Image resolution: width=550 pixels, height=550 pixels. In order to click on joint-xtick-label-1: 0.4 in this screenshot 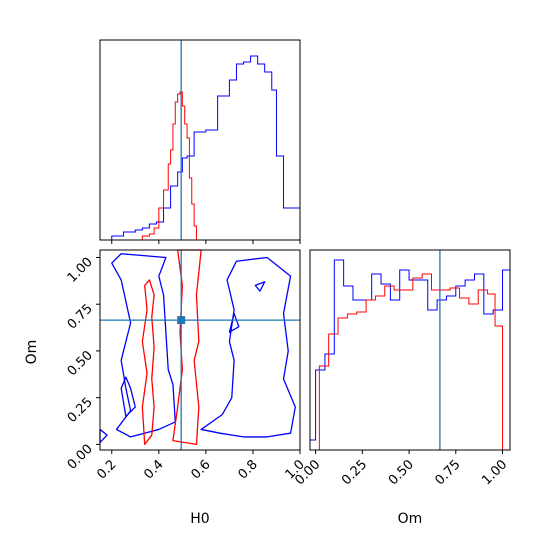, I will do `click(153, 469)`.